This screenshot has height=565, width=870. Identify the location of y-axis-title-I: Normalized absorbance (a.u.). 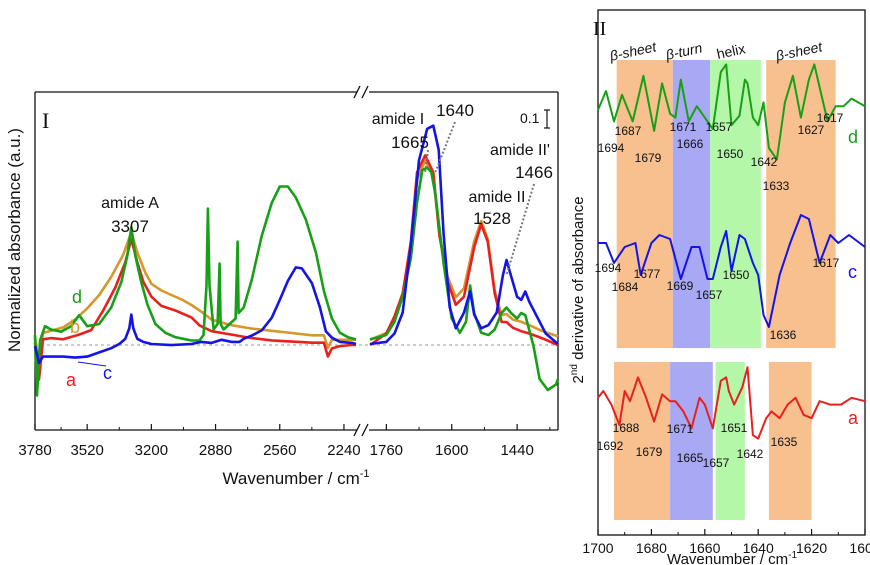
(14, 240).